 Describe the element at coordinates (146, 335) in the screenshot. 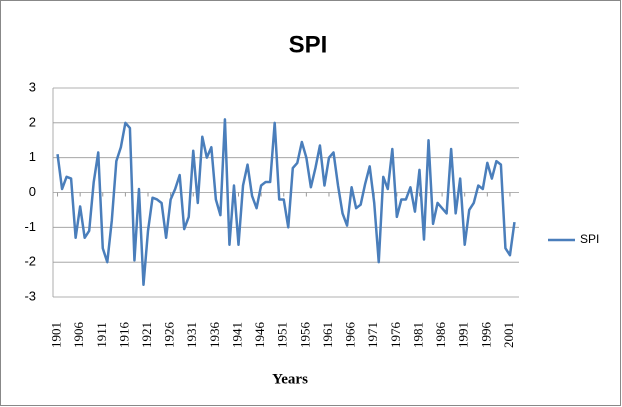

I see `x-tick-label: 1921` at that location.